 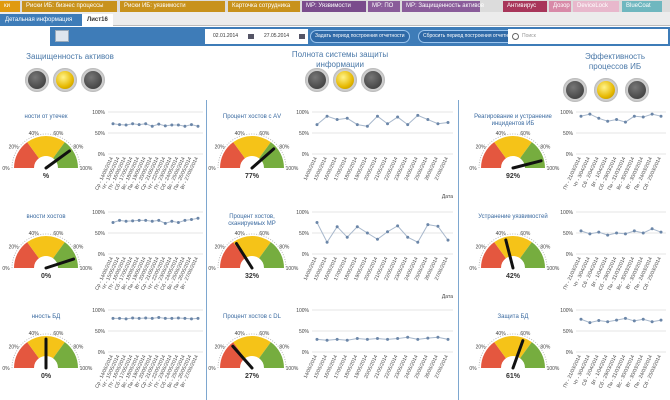 What do you see at coordinates (560, 6) in the screenshot?
I see `tab-8: Дозор` at bounding box center [560, 6].